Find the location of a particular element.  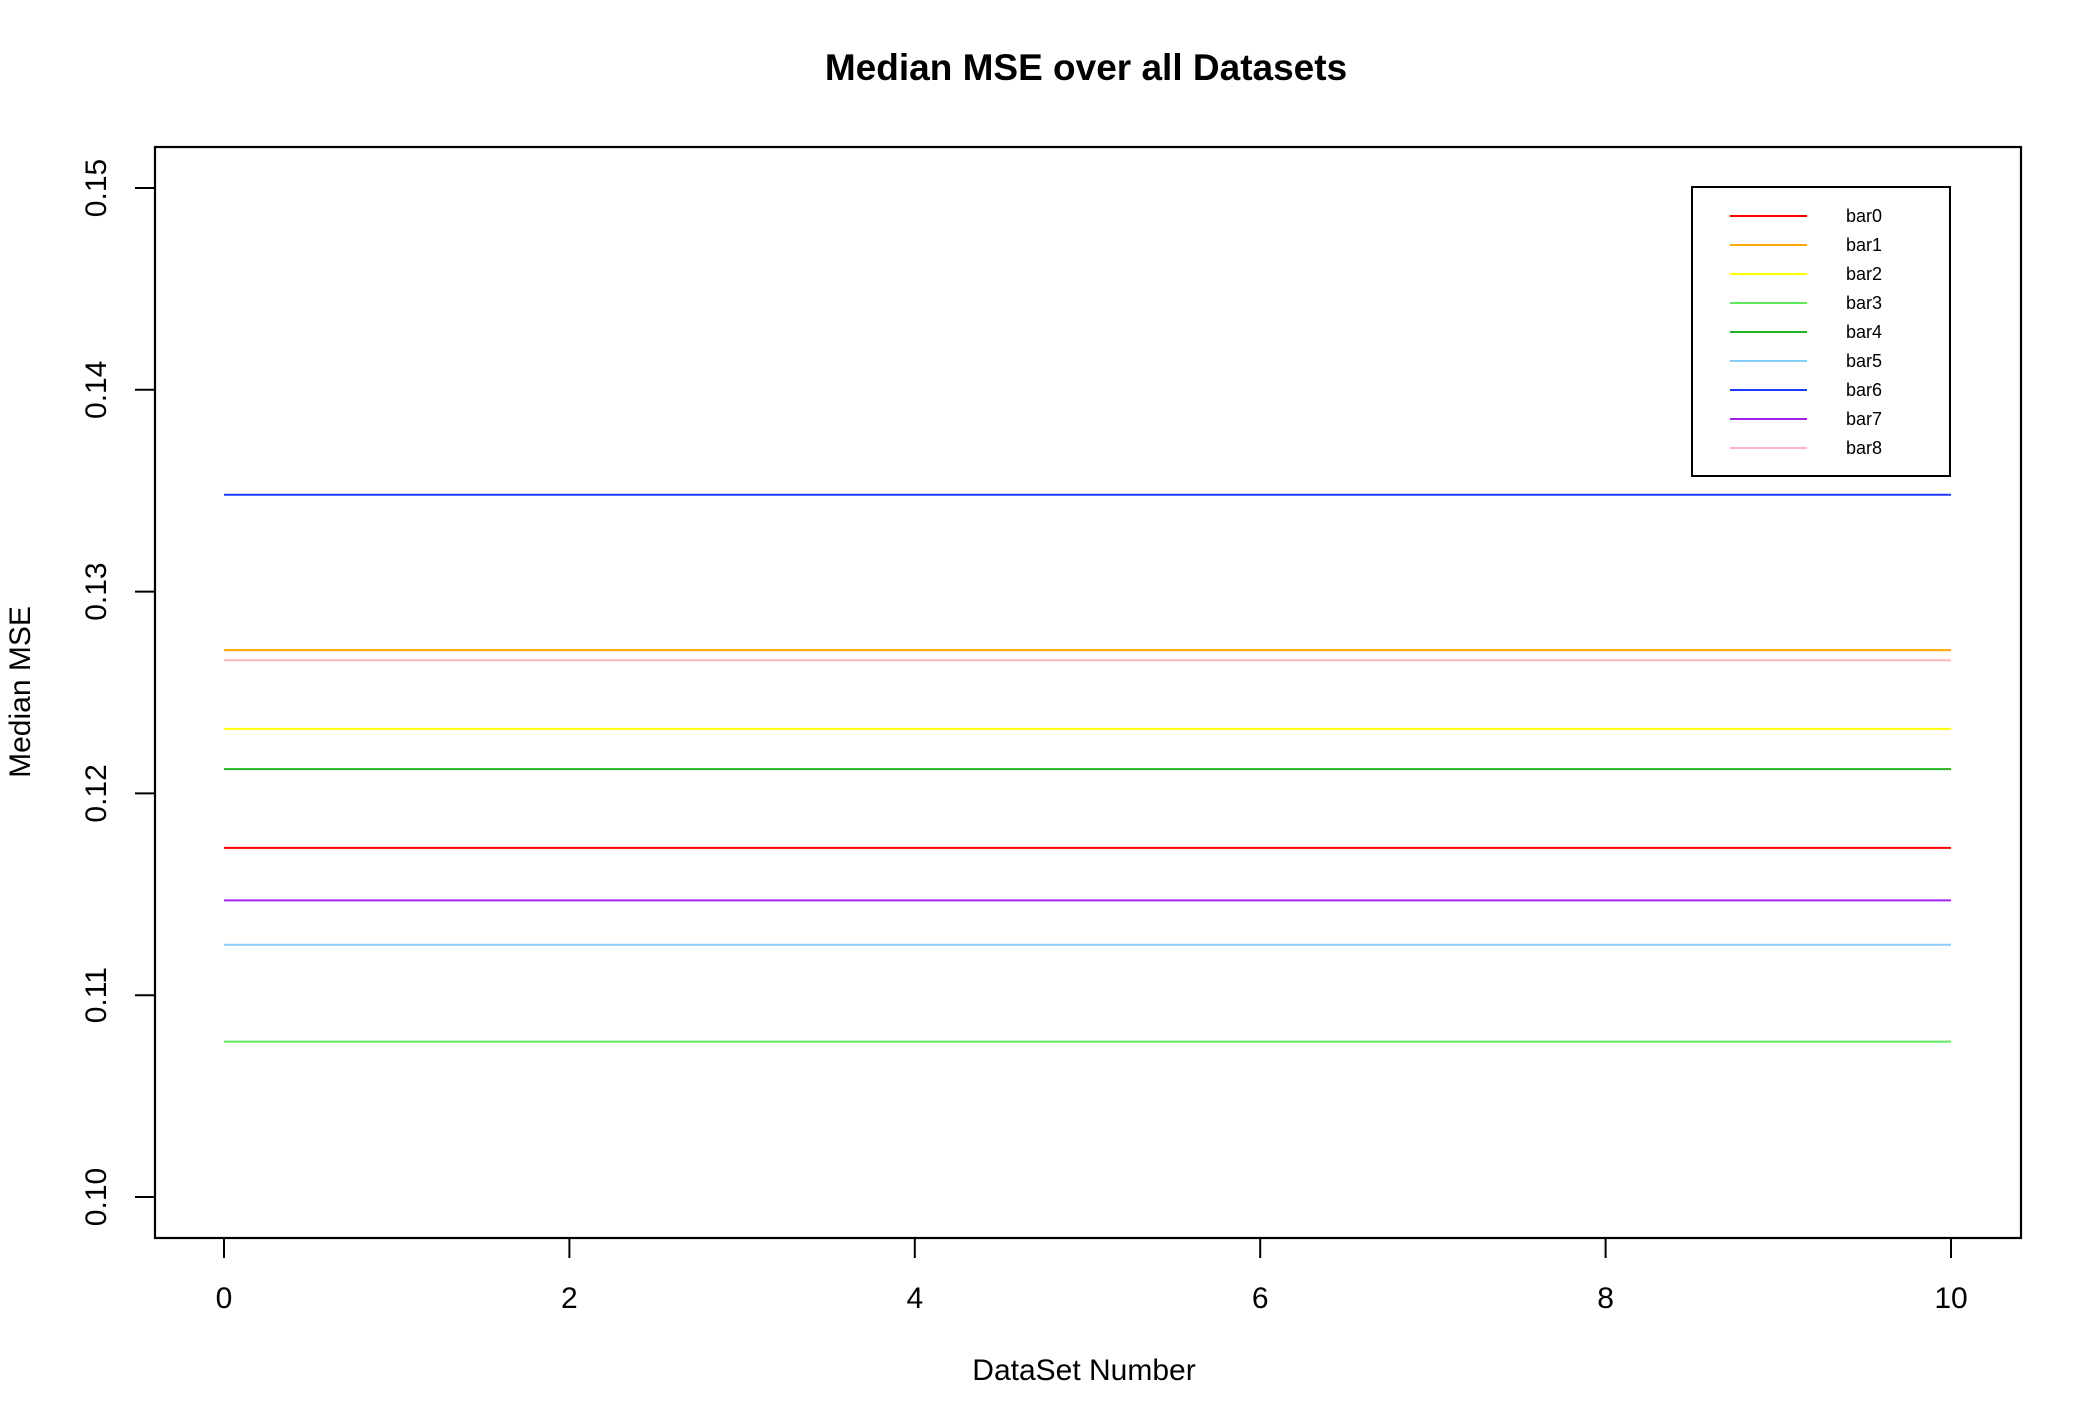

x-axis-label: DataSet Number is located at coordinates (1083, 1370).